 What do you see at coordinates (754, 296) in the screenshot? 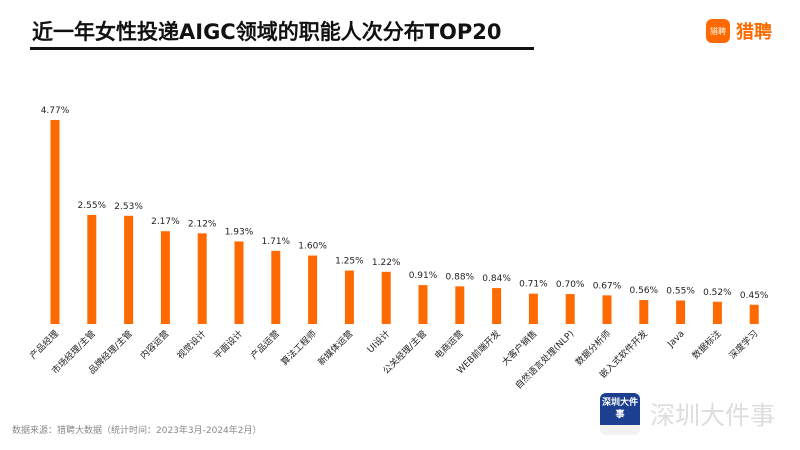
I see `data-label: 0.45%` at bounding box center [754, 296].